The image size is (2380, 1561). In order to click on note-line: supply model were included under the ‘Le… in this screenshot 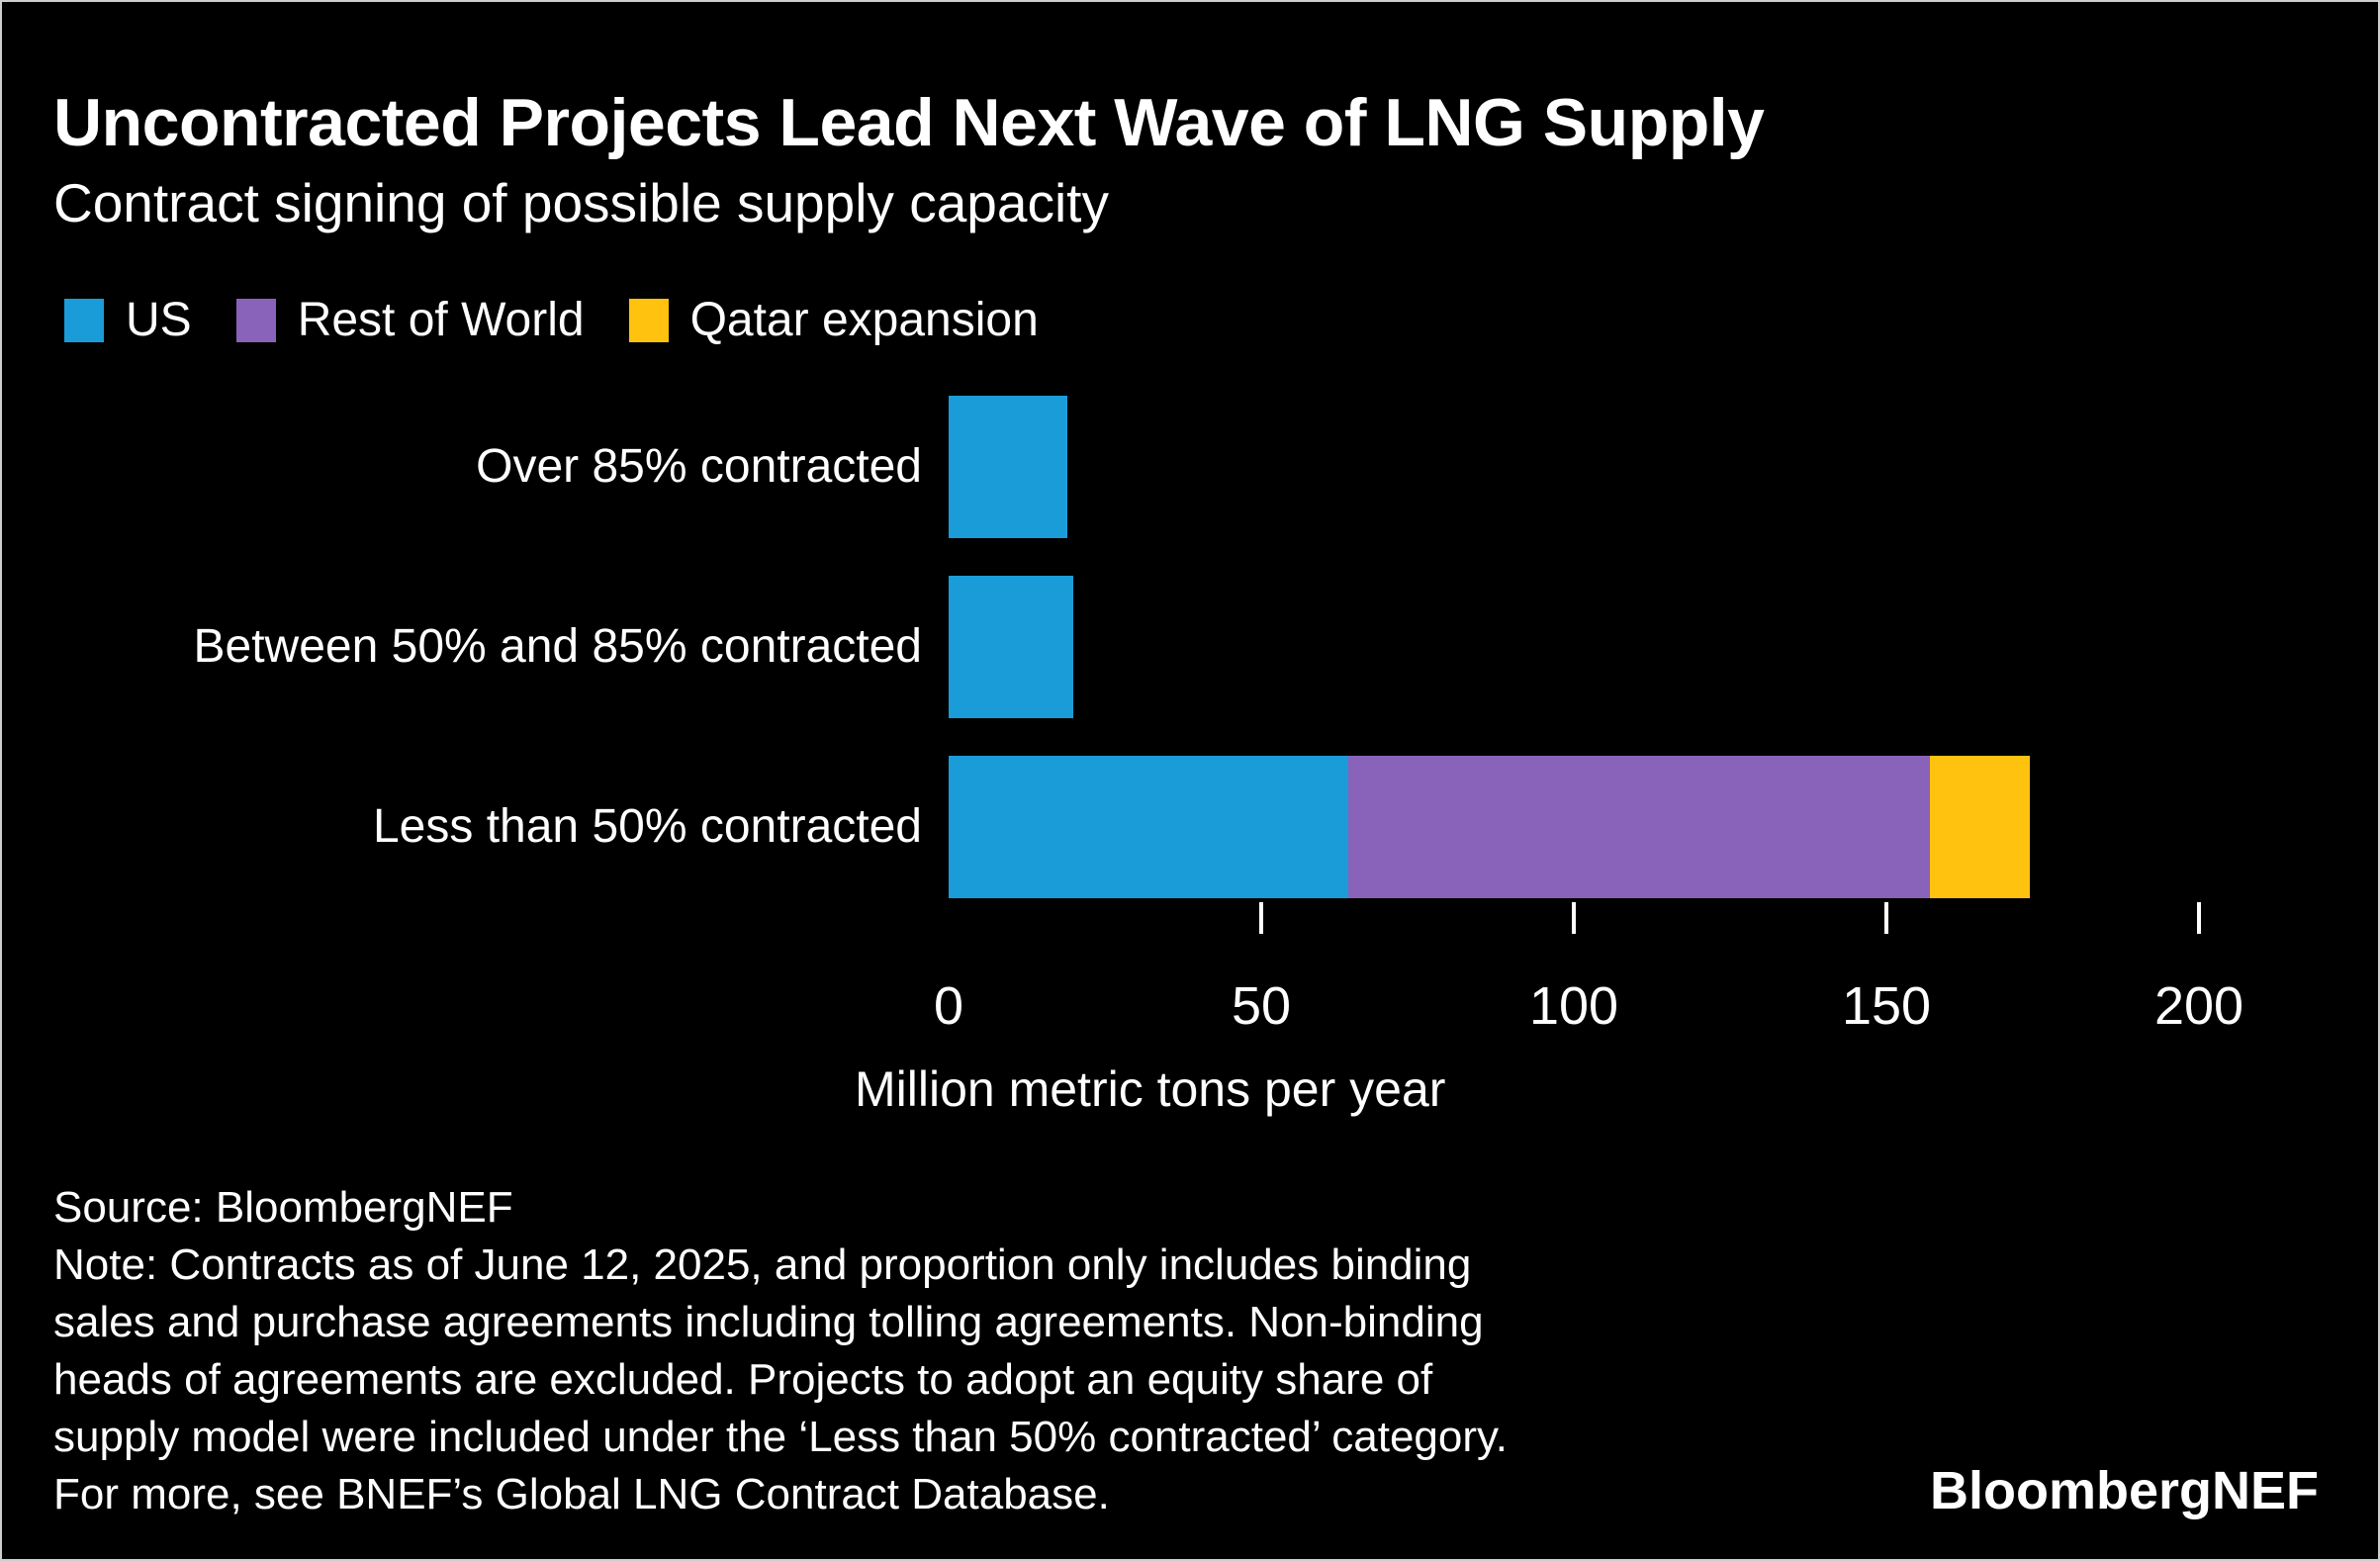, I will do `click(780, 1437)`.